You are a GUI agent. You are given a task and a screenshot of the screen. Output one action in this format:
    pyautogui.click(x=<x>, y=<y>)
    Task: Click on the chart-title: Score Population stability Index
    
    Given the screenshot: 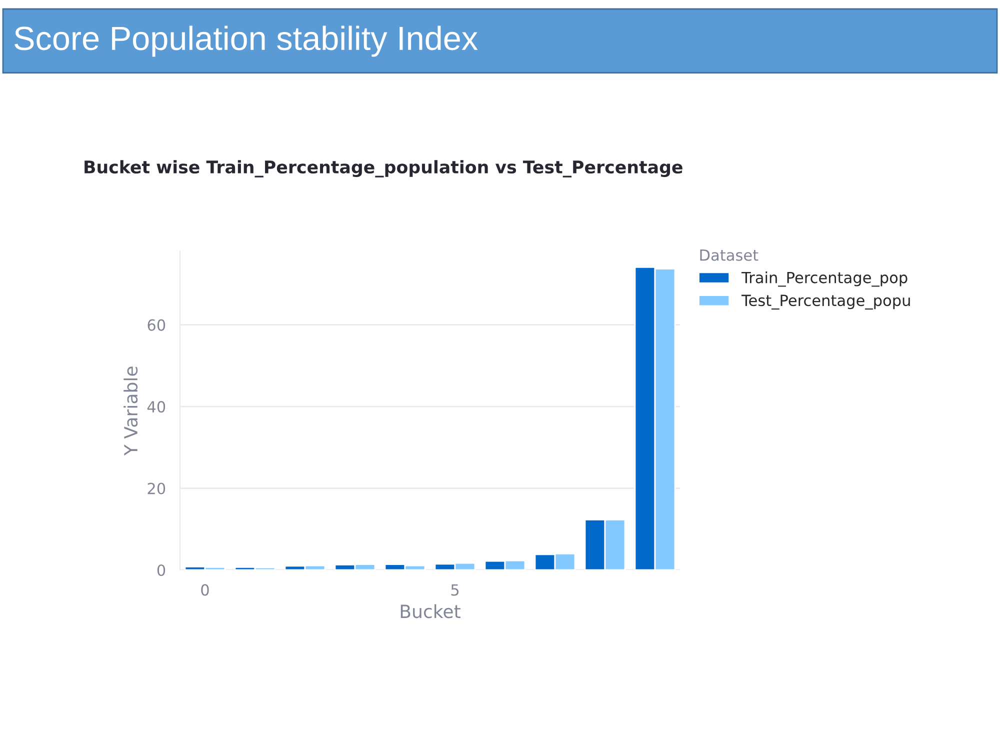 What is the action you would take?
    pyautogui.click(x=246, y=41)
    